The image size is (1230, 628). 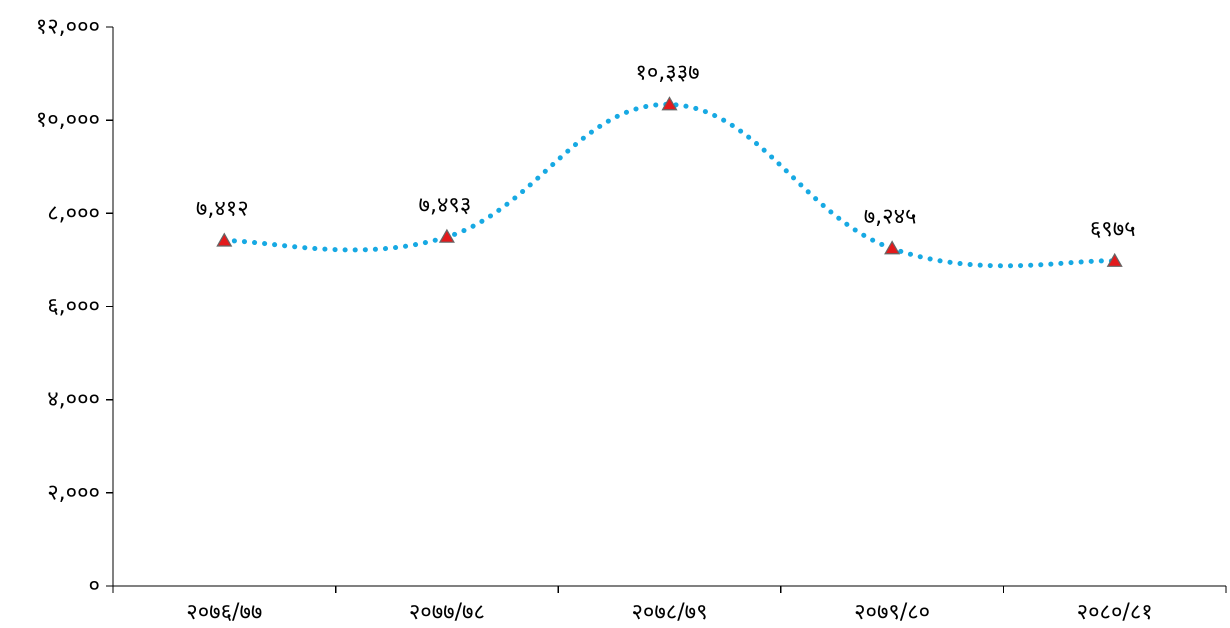 I want to click on x-tick-label: २०७६/७७, so click(x=224, y=612).